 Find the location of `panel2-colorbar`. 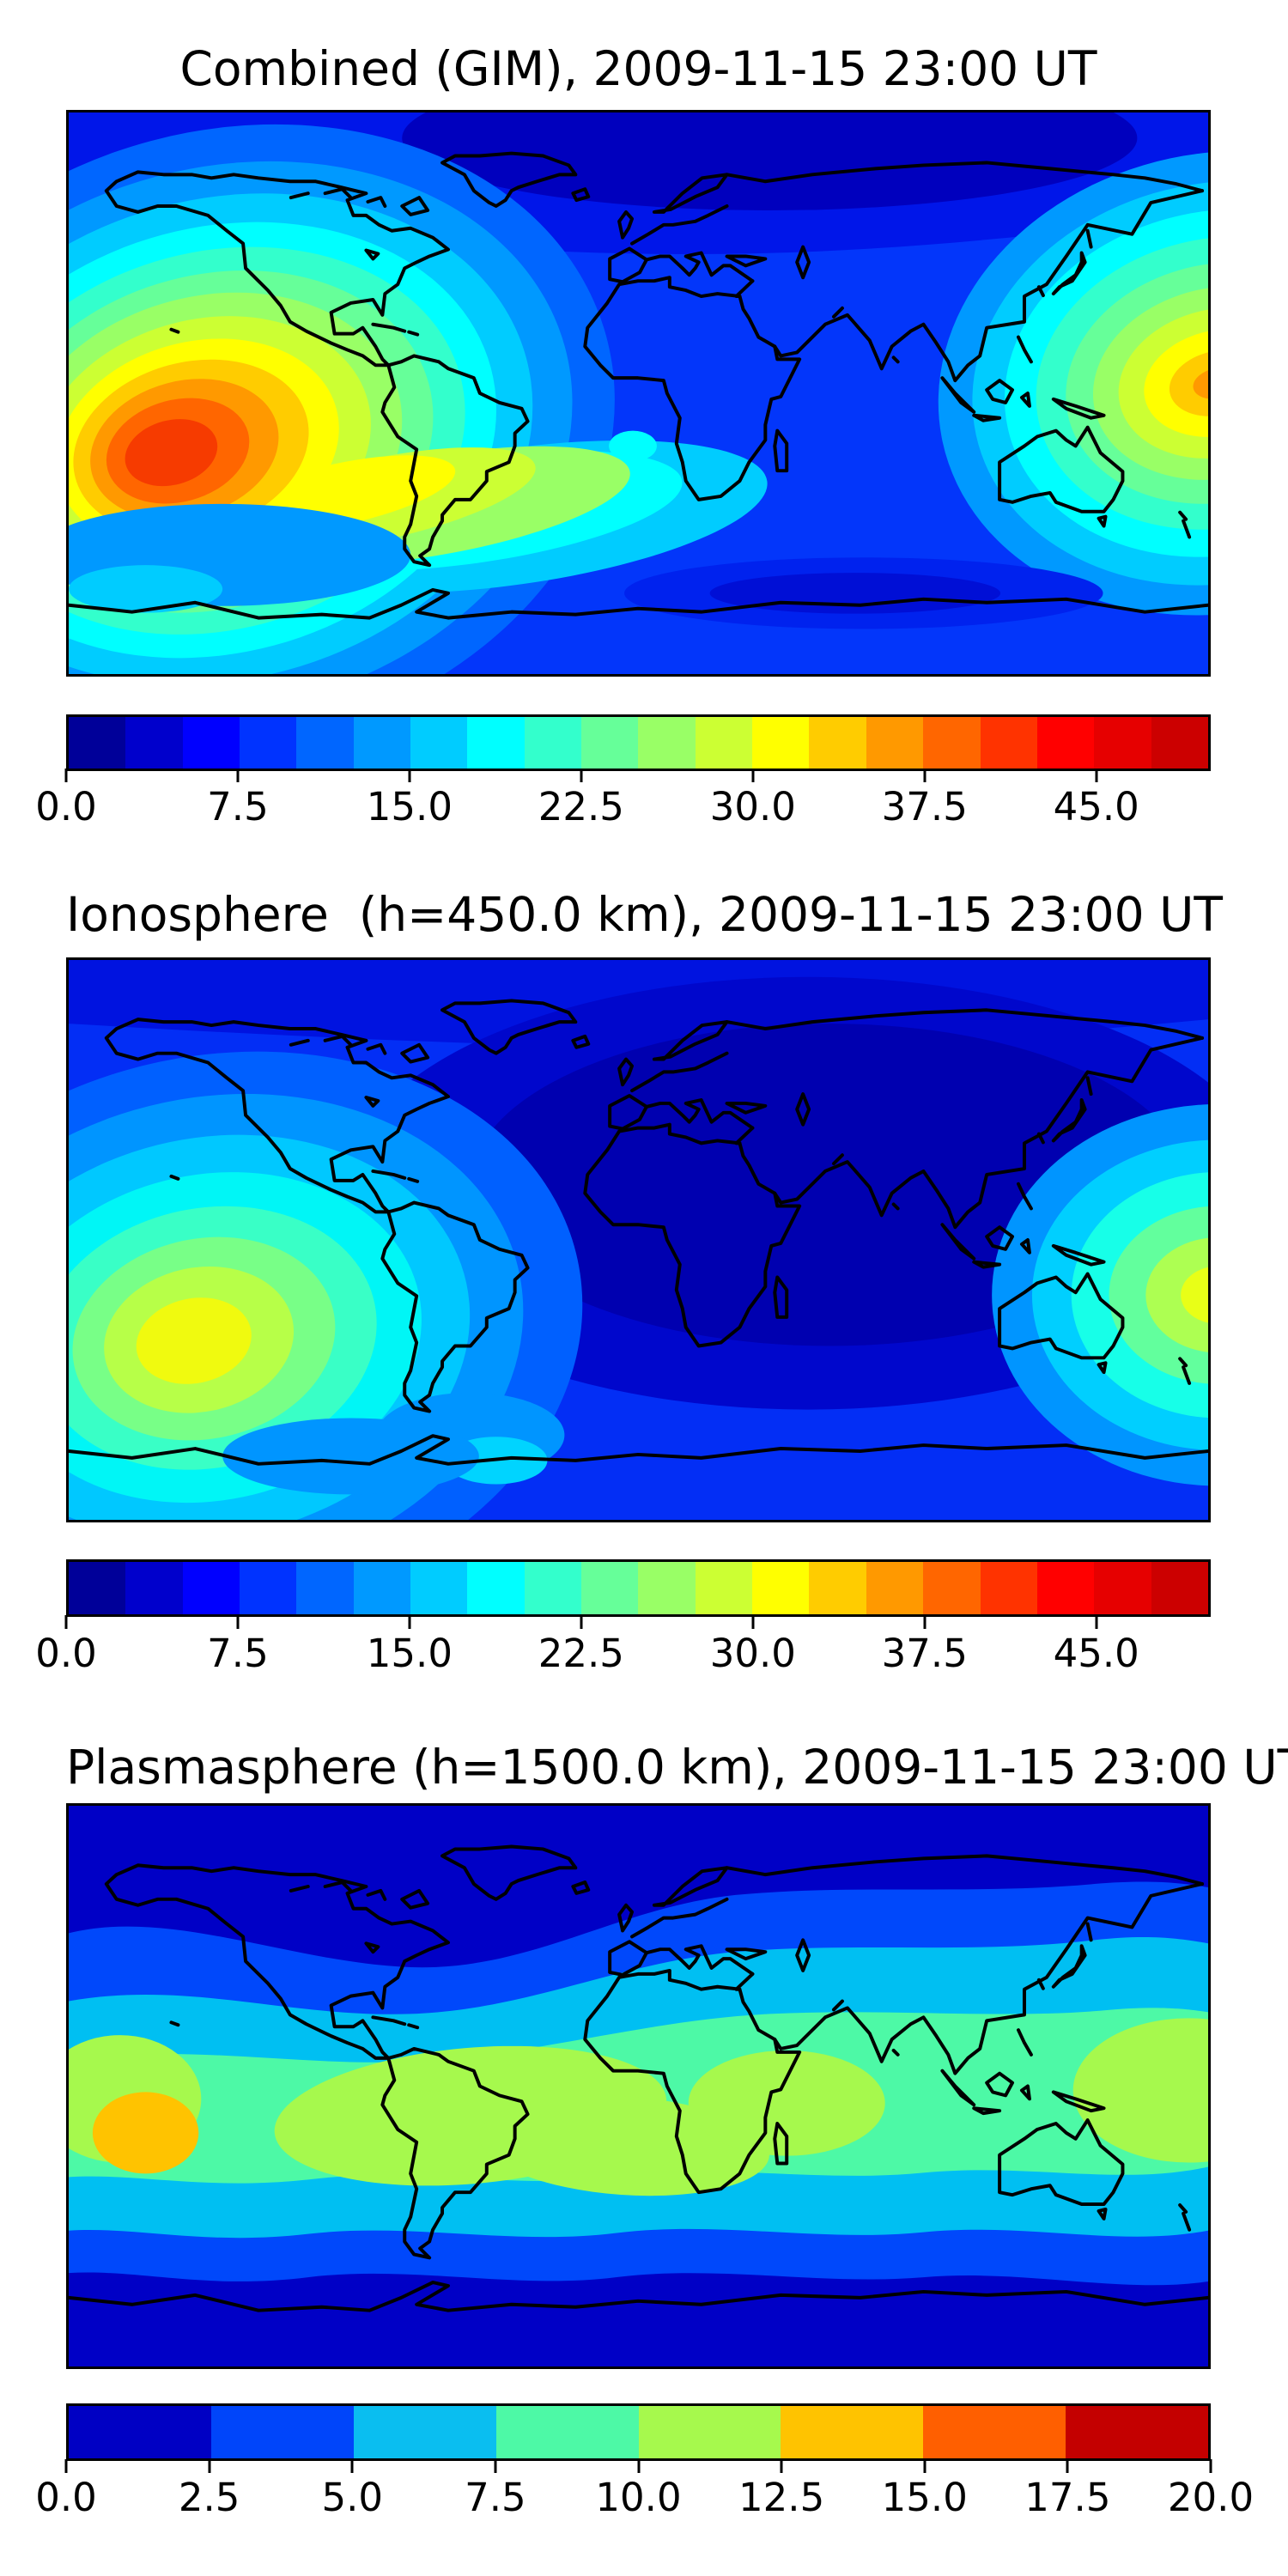

panel2-colorbar is located at coordinates (638, 1588).